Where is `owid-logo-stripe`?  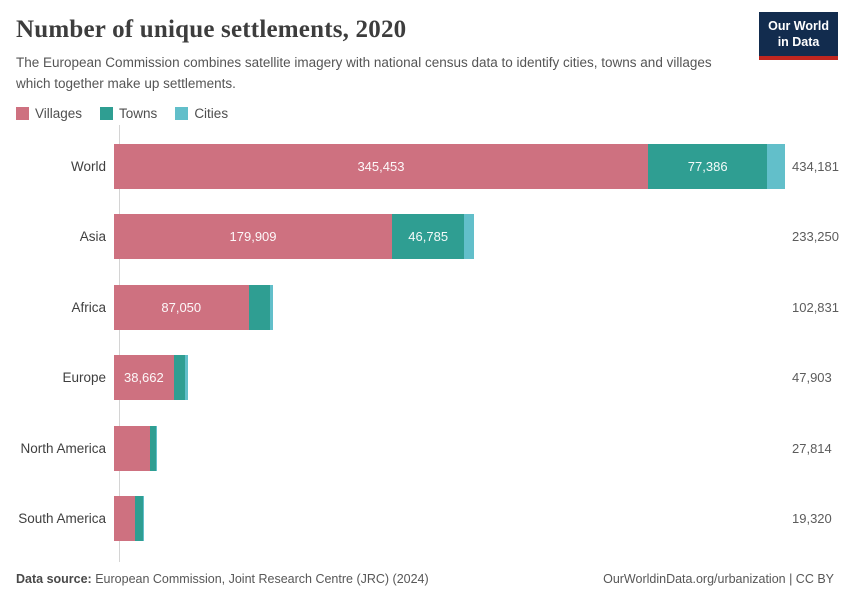 owid-logo-stripe is located at coordinates (798, 58).